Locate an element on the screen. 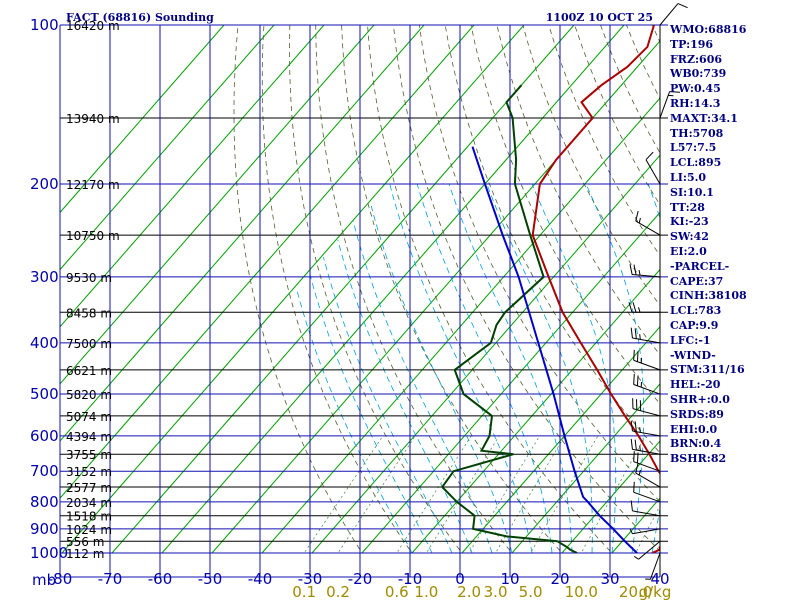 The image size is (800, 600). index-row: LCL:895 is located at coordinates (696, 163).